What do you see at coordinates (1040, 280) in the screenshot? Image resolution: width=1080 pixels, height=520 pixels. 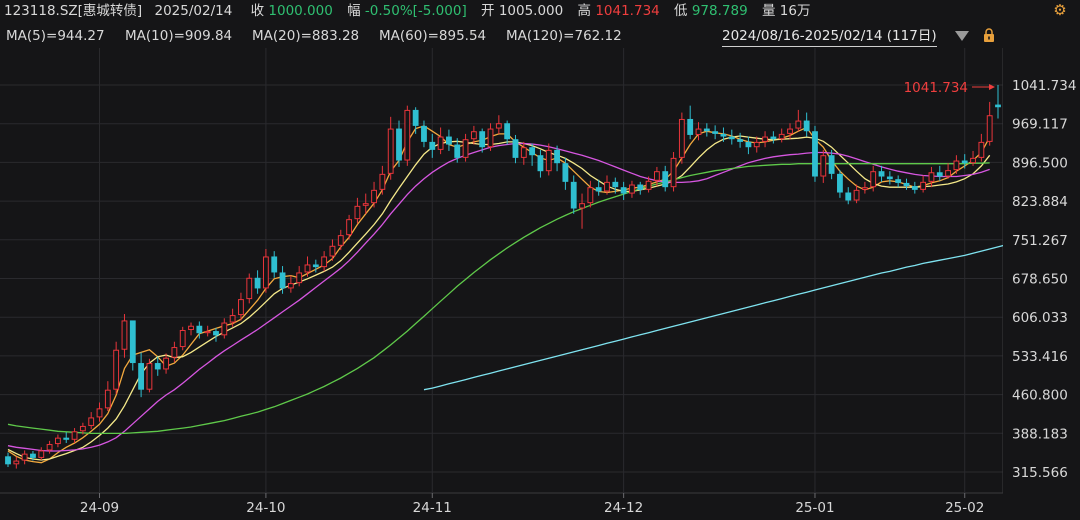 I see `y-tick-label: 678.650` at bounding box center [1040, 280].